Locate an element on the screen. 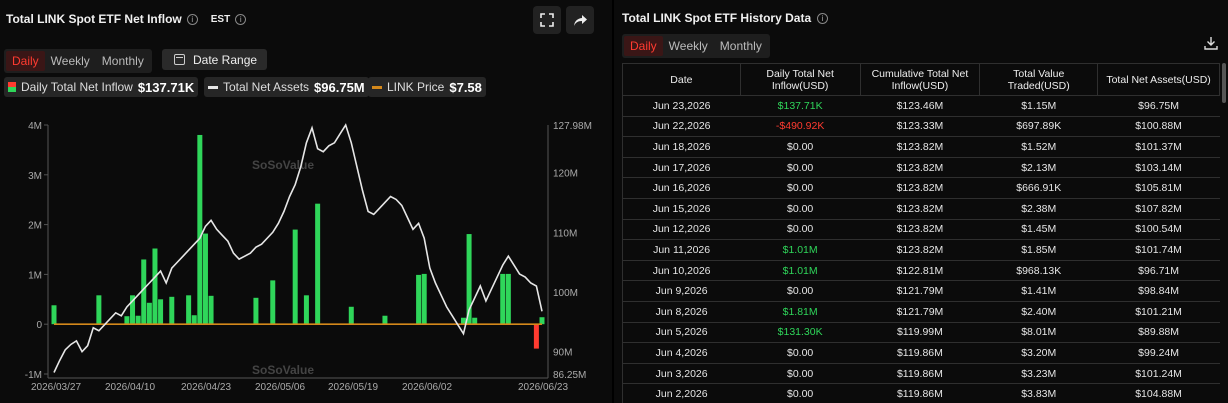 This screenshot has height=403, width=1228. info-icon: i is located at coordinates (192, 19).